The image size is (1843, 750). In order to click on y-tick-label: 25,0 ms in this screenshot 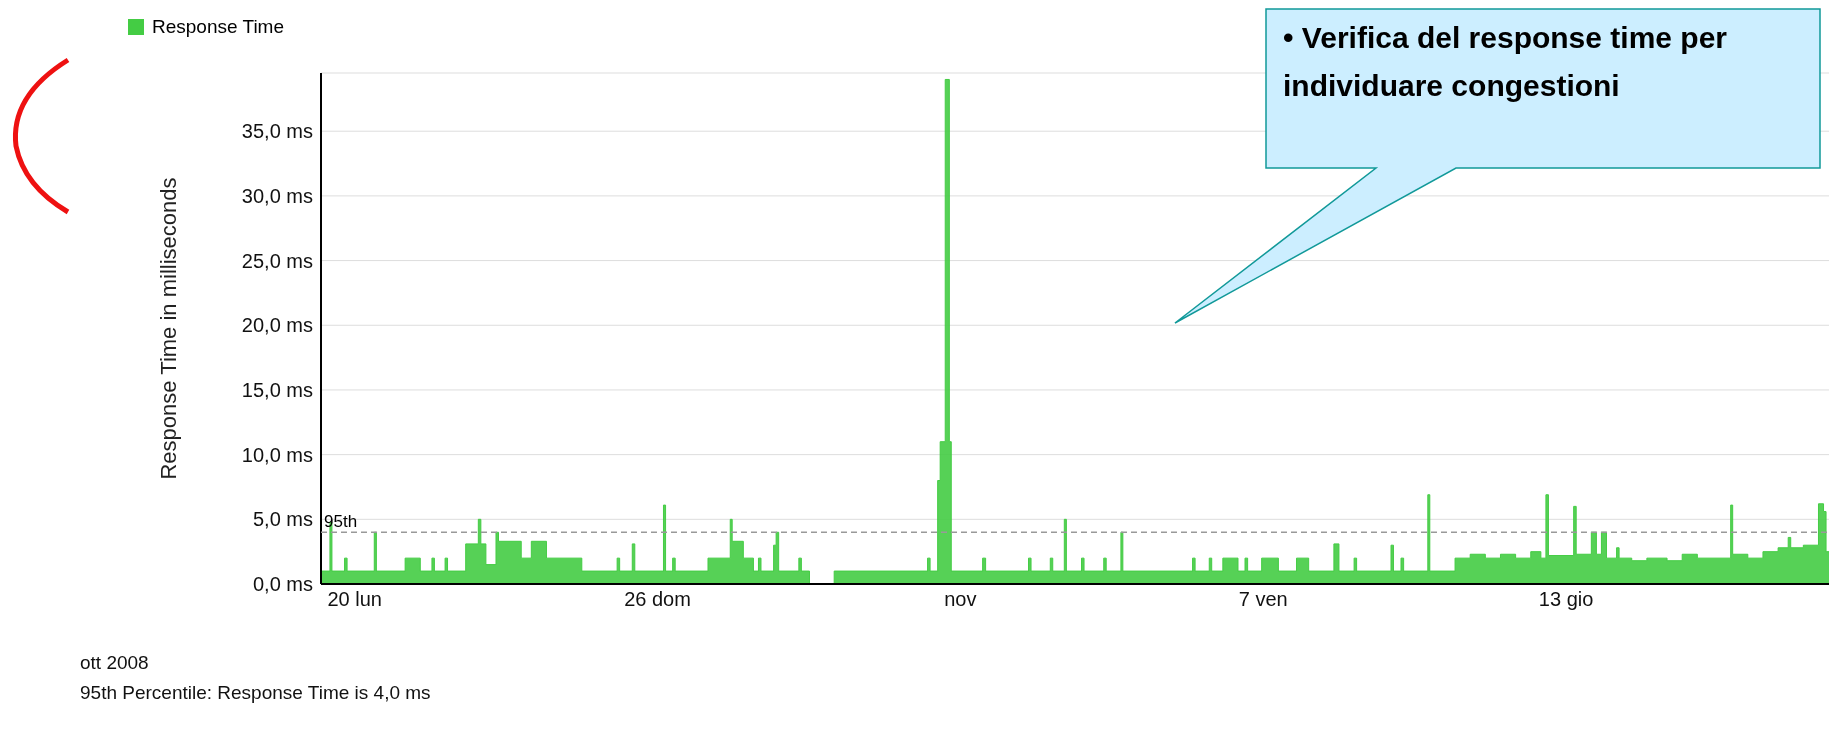, I will do `click(277, 260)`.